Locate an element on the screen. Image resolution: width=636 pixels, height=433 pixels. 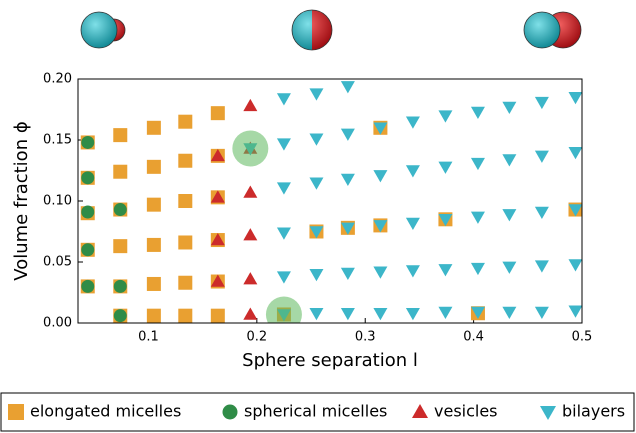
y-tick-label: 0.05 is located at coordinates (57, 262).